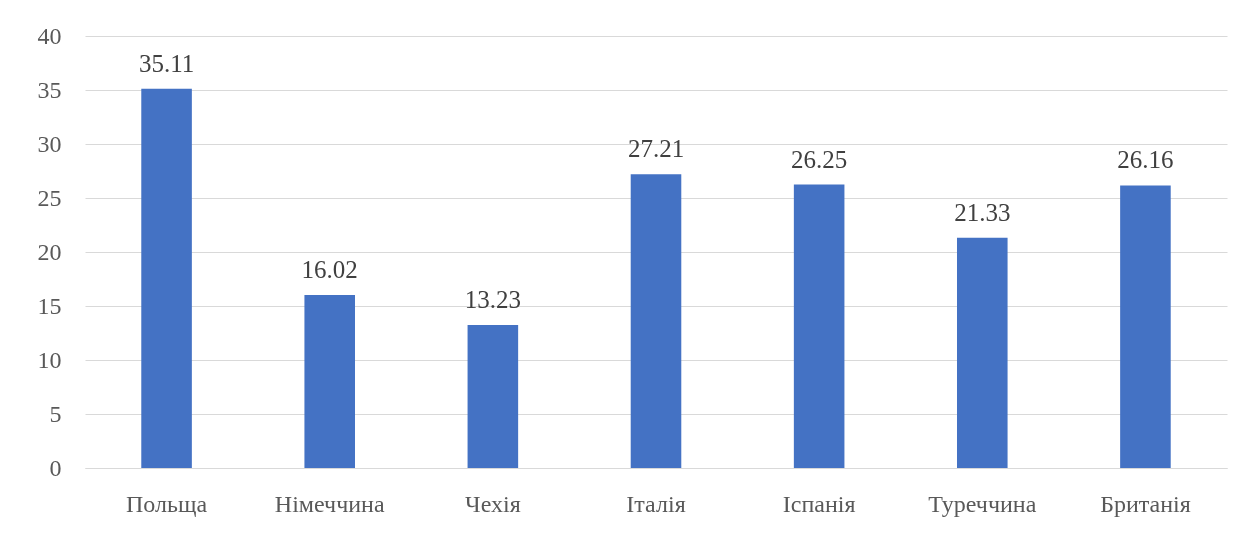 The image size is (1258, 537). What do you see at coordinates (982, 503) in the screenshot?
I see `x-tick-label: Туреччина` at bounding box center [982, 503].